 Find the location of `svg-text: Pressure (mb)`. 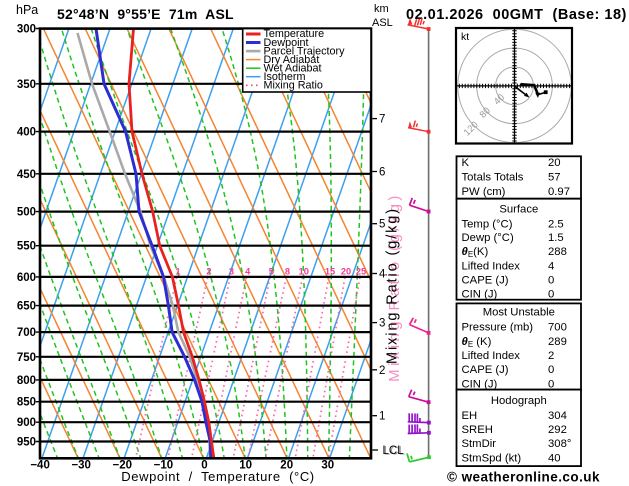

svg-text: Pressure (mb) is located at coordinates (498, 327).